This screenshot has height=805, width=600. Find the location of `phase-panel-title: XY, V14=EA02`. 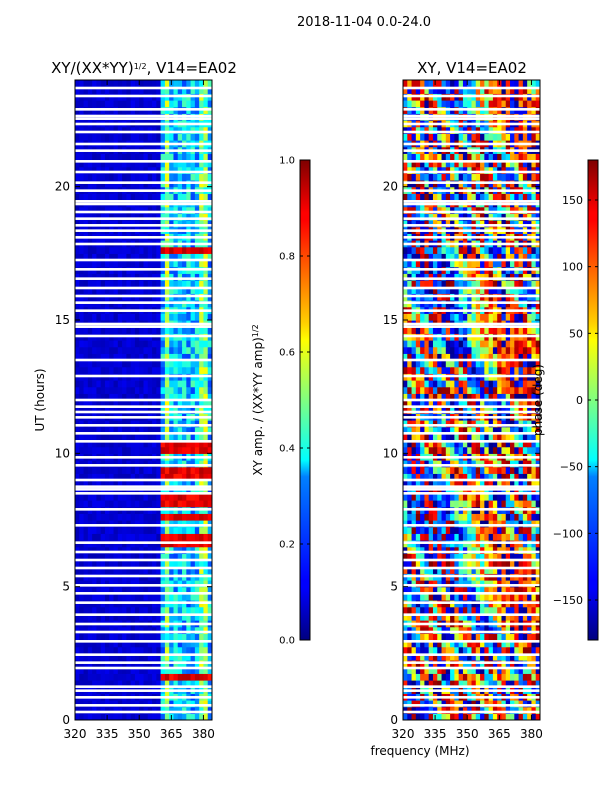

phase-panel-title: XY, V14=EA02 is located at coordinates (472, 68).